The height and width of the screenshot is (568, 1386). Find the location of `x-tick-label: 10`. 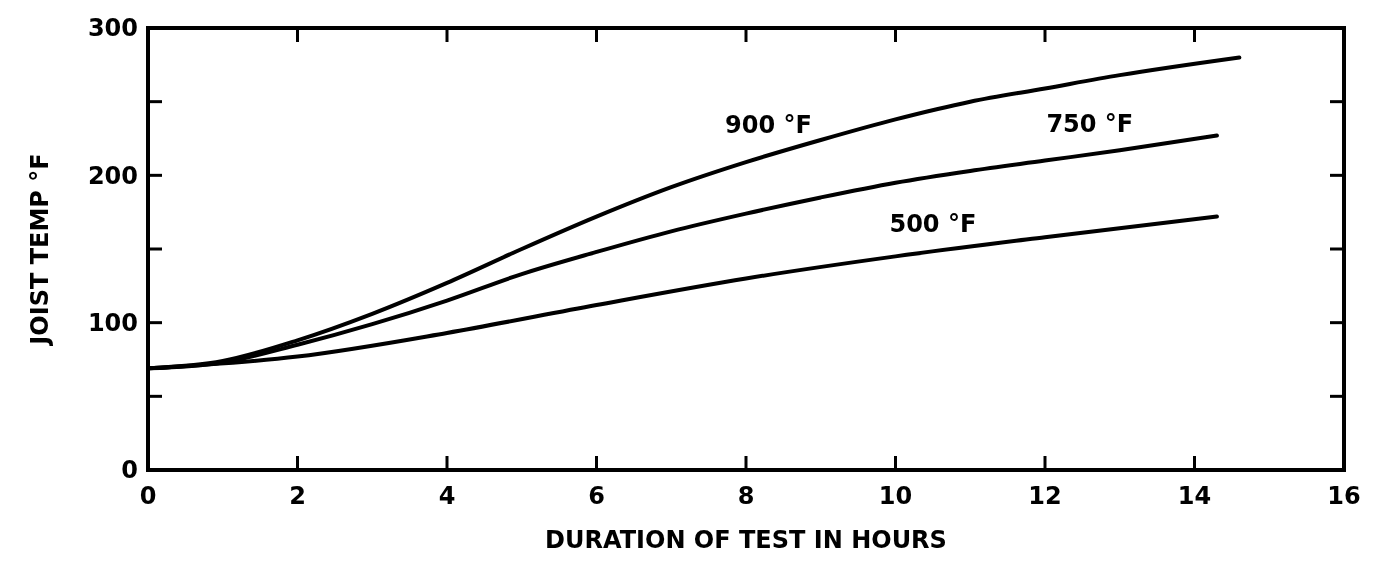

x-tick-label: 10 is located at coordinates (895, 496).